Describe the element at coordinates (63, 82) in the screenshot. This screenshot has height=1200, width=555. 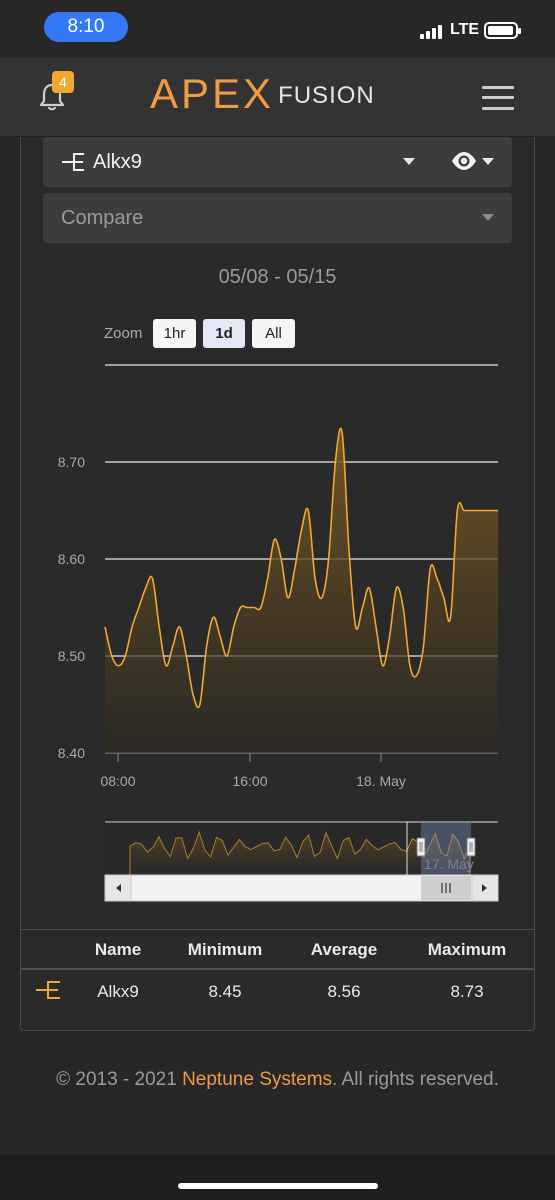
I see `notification-count-badge: 4` at that location.